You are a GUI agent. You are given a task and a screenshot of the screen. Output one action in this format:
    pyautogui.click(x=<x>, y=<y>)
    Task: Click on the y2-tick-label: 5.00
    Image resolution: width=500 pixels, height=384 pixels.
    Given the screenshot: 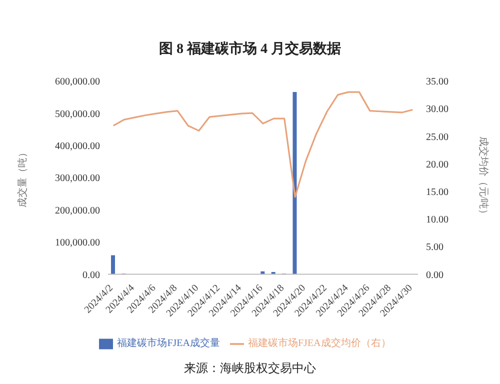 What is the action you would take?
    pyautogui.click(x=435, y=248)
    